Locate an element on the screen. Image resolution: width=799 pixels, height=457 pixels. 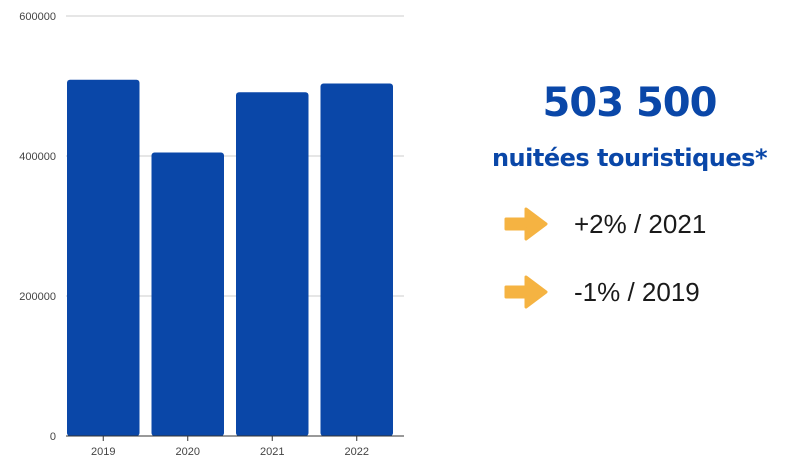
headline-value: 503 500 is located at coordinates (630, 103).